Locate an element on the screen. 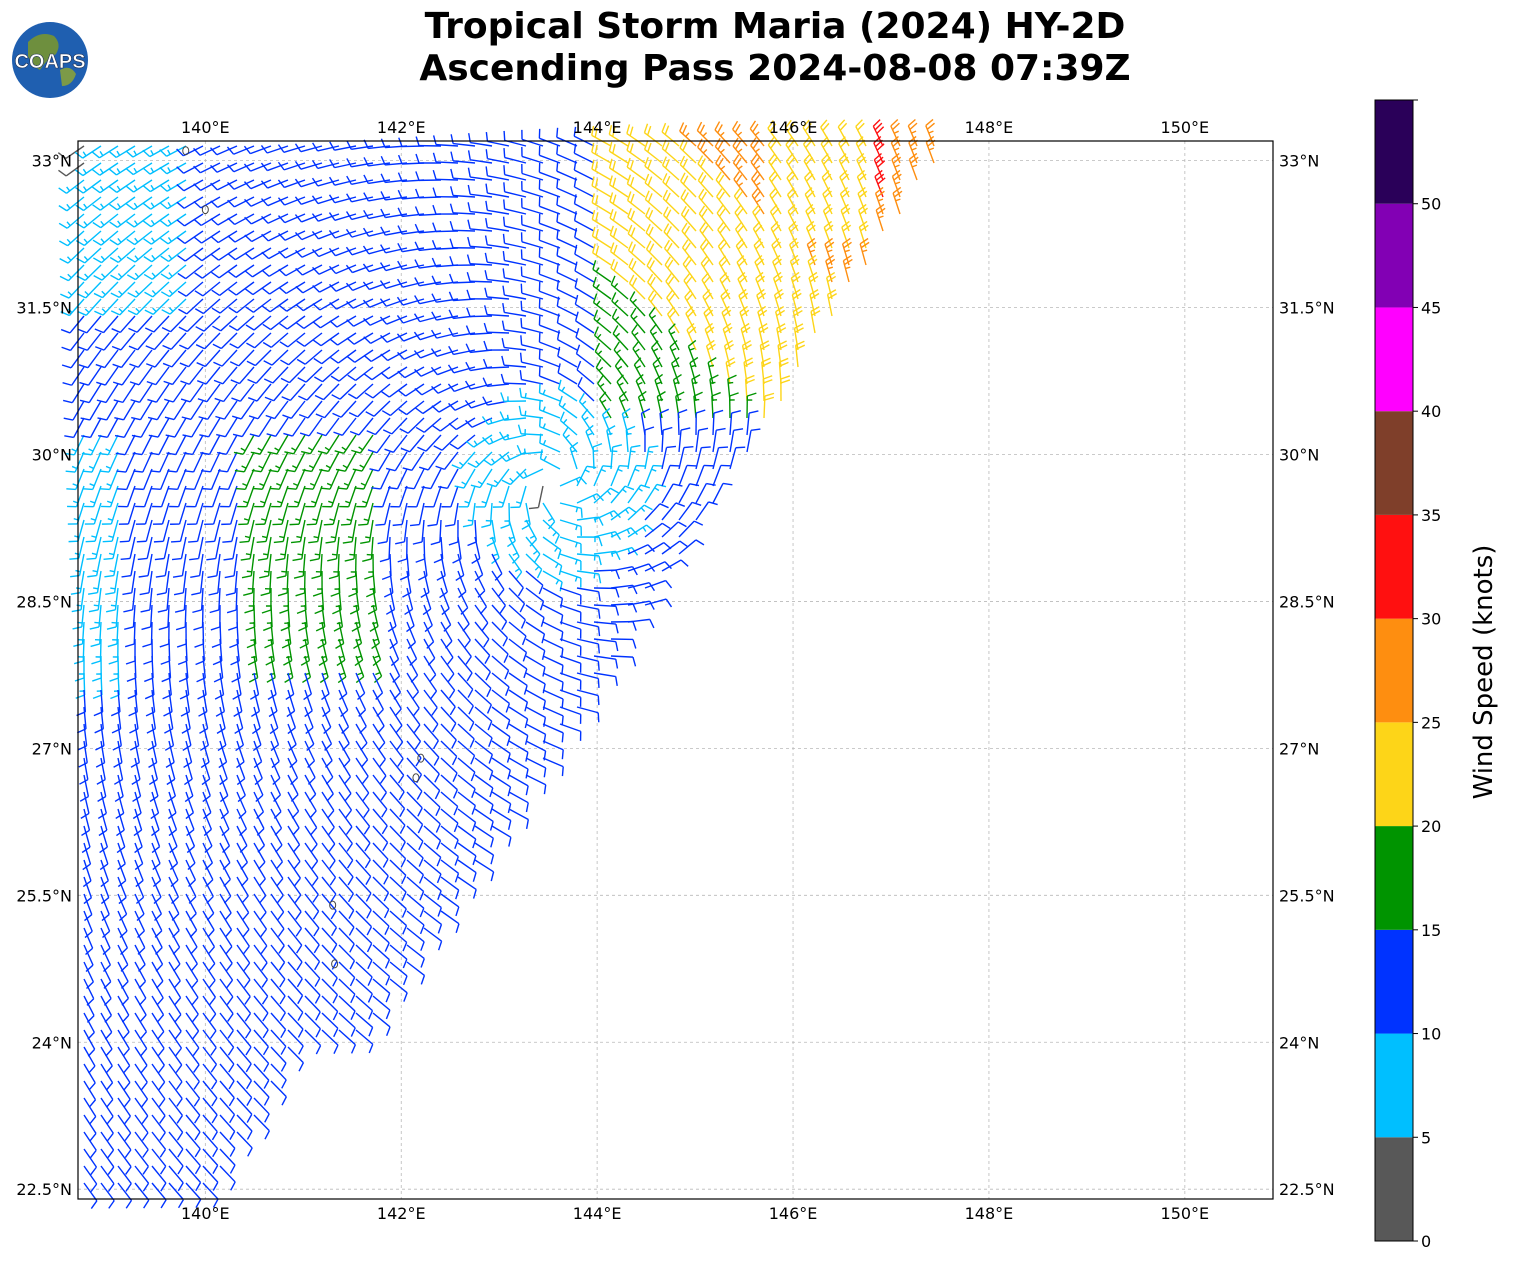 The image size is (1513, 1264). lon-tick-label-bottom: 144°E is located at coordinates (597, 1213).